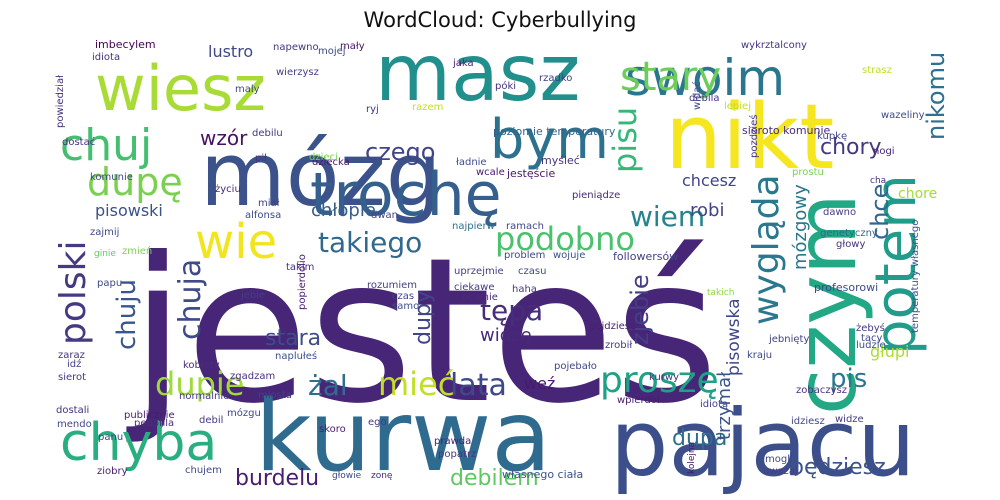  Describe the element at coordinates (403, 296) in the screenshot. I see `cloud-word: czas` at that location.